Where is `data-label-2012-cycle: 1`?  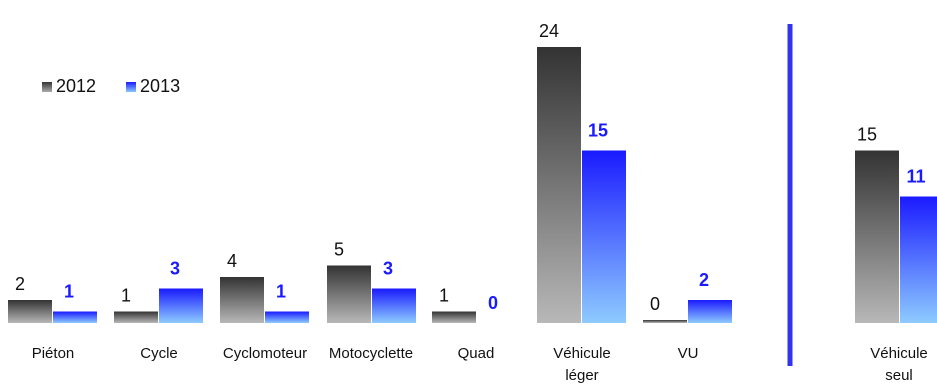 data-label-2012-cycle: 1 is located at coordinates (126, 296).